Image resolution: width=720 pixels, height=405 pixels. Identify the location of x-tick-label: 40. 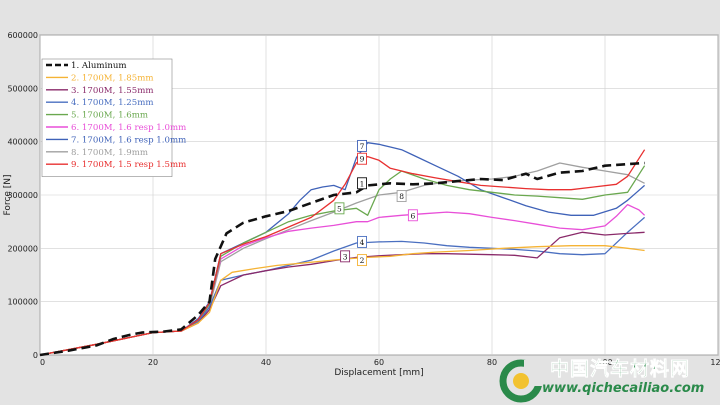
(266, 362).